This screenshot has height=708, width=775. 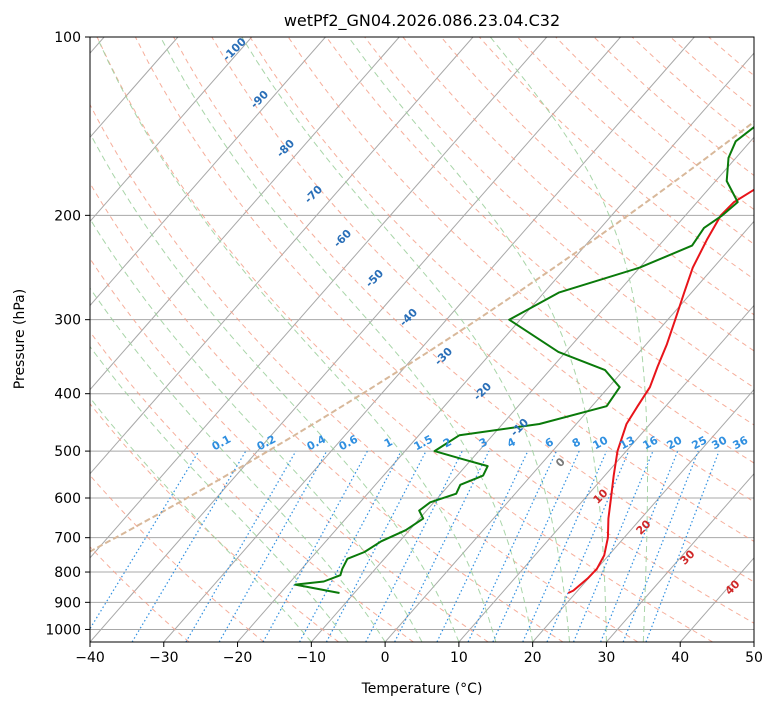 I want to click on x-tick-label: 20, so click(x=533, y=658).